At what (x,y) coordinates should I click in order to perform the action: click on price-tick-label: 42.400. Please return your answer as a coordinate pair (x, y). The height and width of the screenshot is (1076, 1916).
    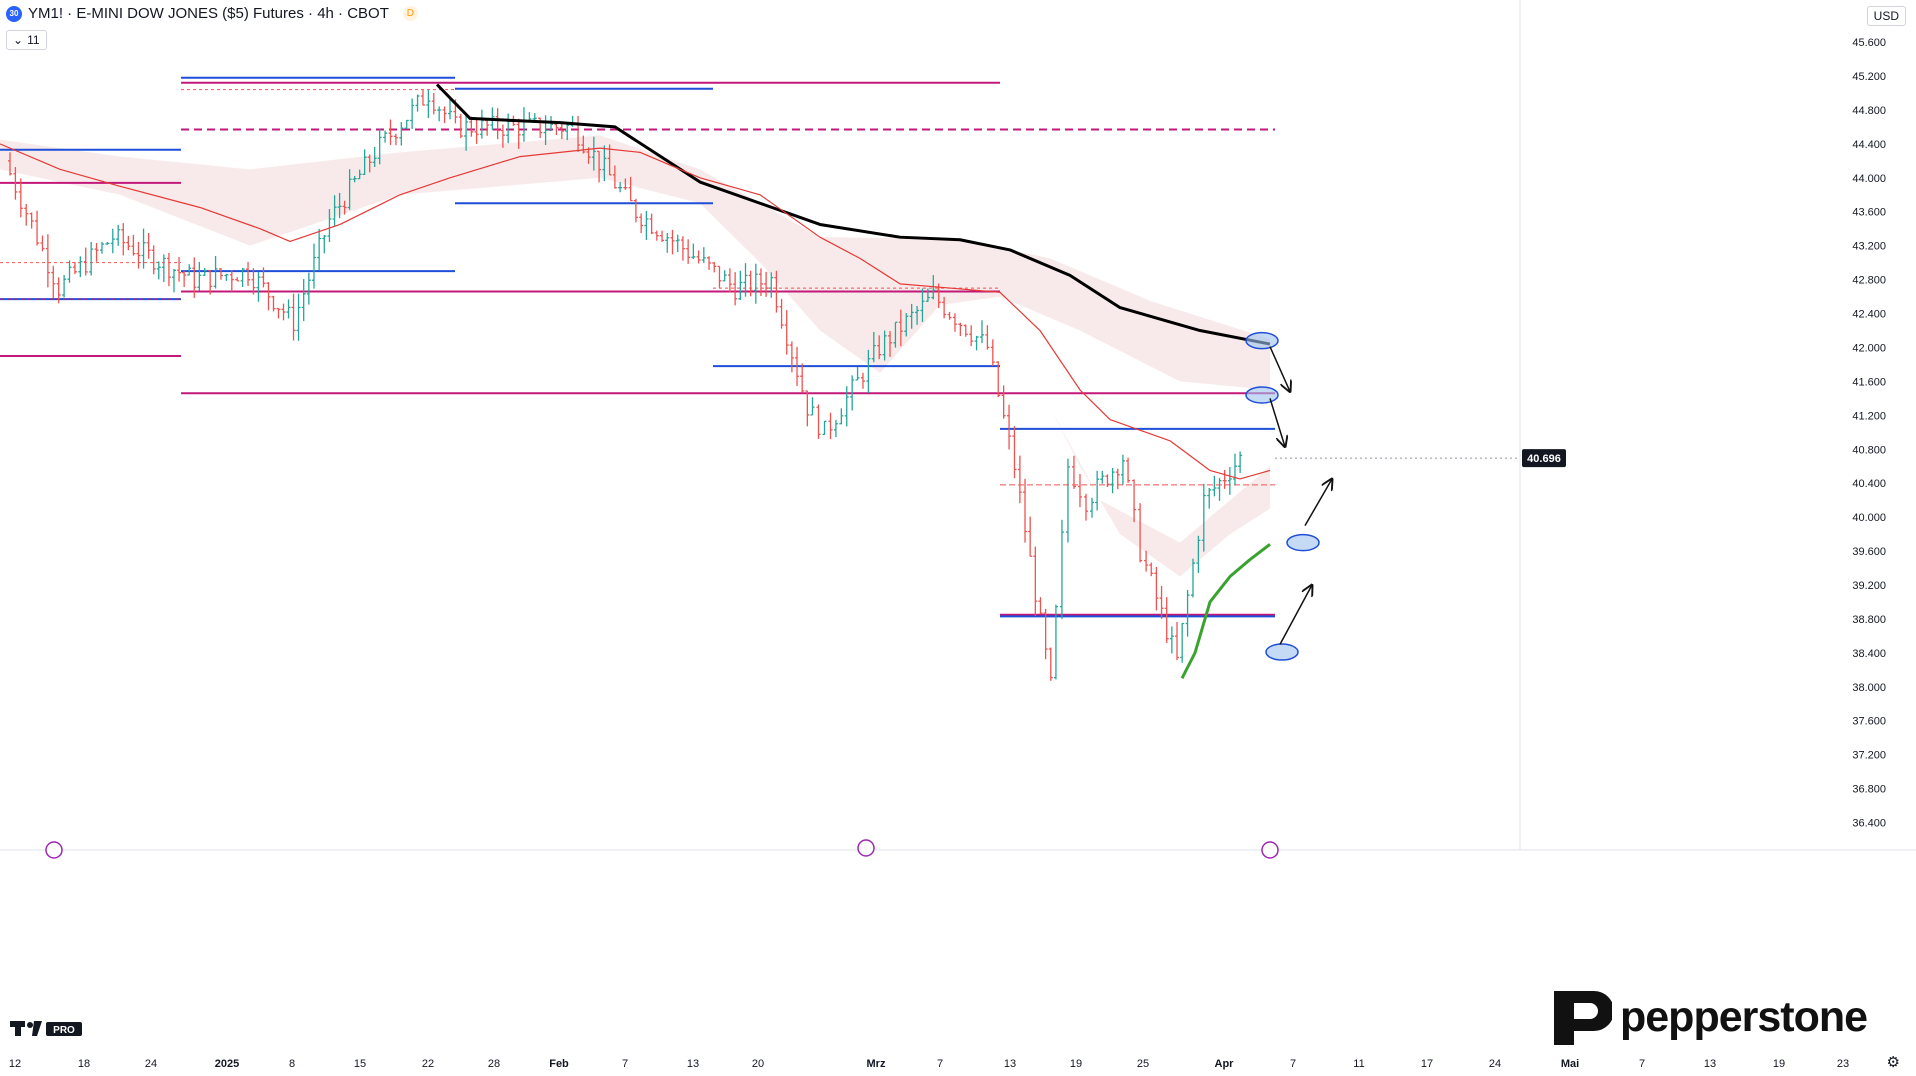
    Looking at the image, I should click on (1869, 315).